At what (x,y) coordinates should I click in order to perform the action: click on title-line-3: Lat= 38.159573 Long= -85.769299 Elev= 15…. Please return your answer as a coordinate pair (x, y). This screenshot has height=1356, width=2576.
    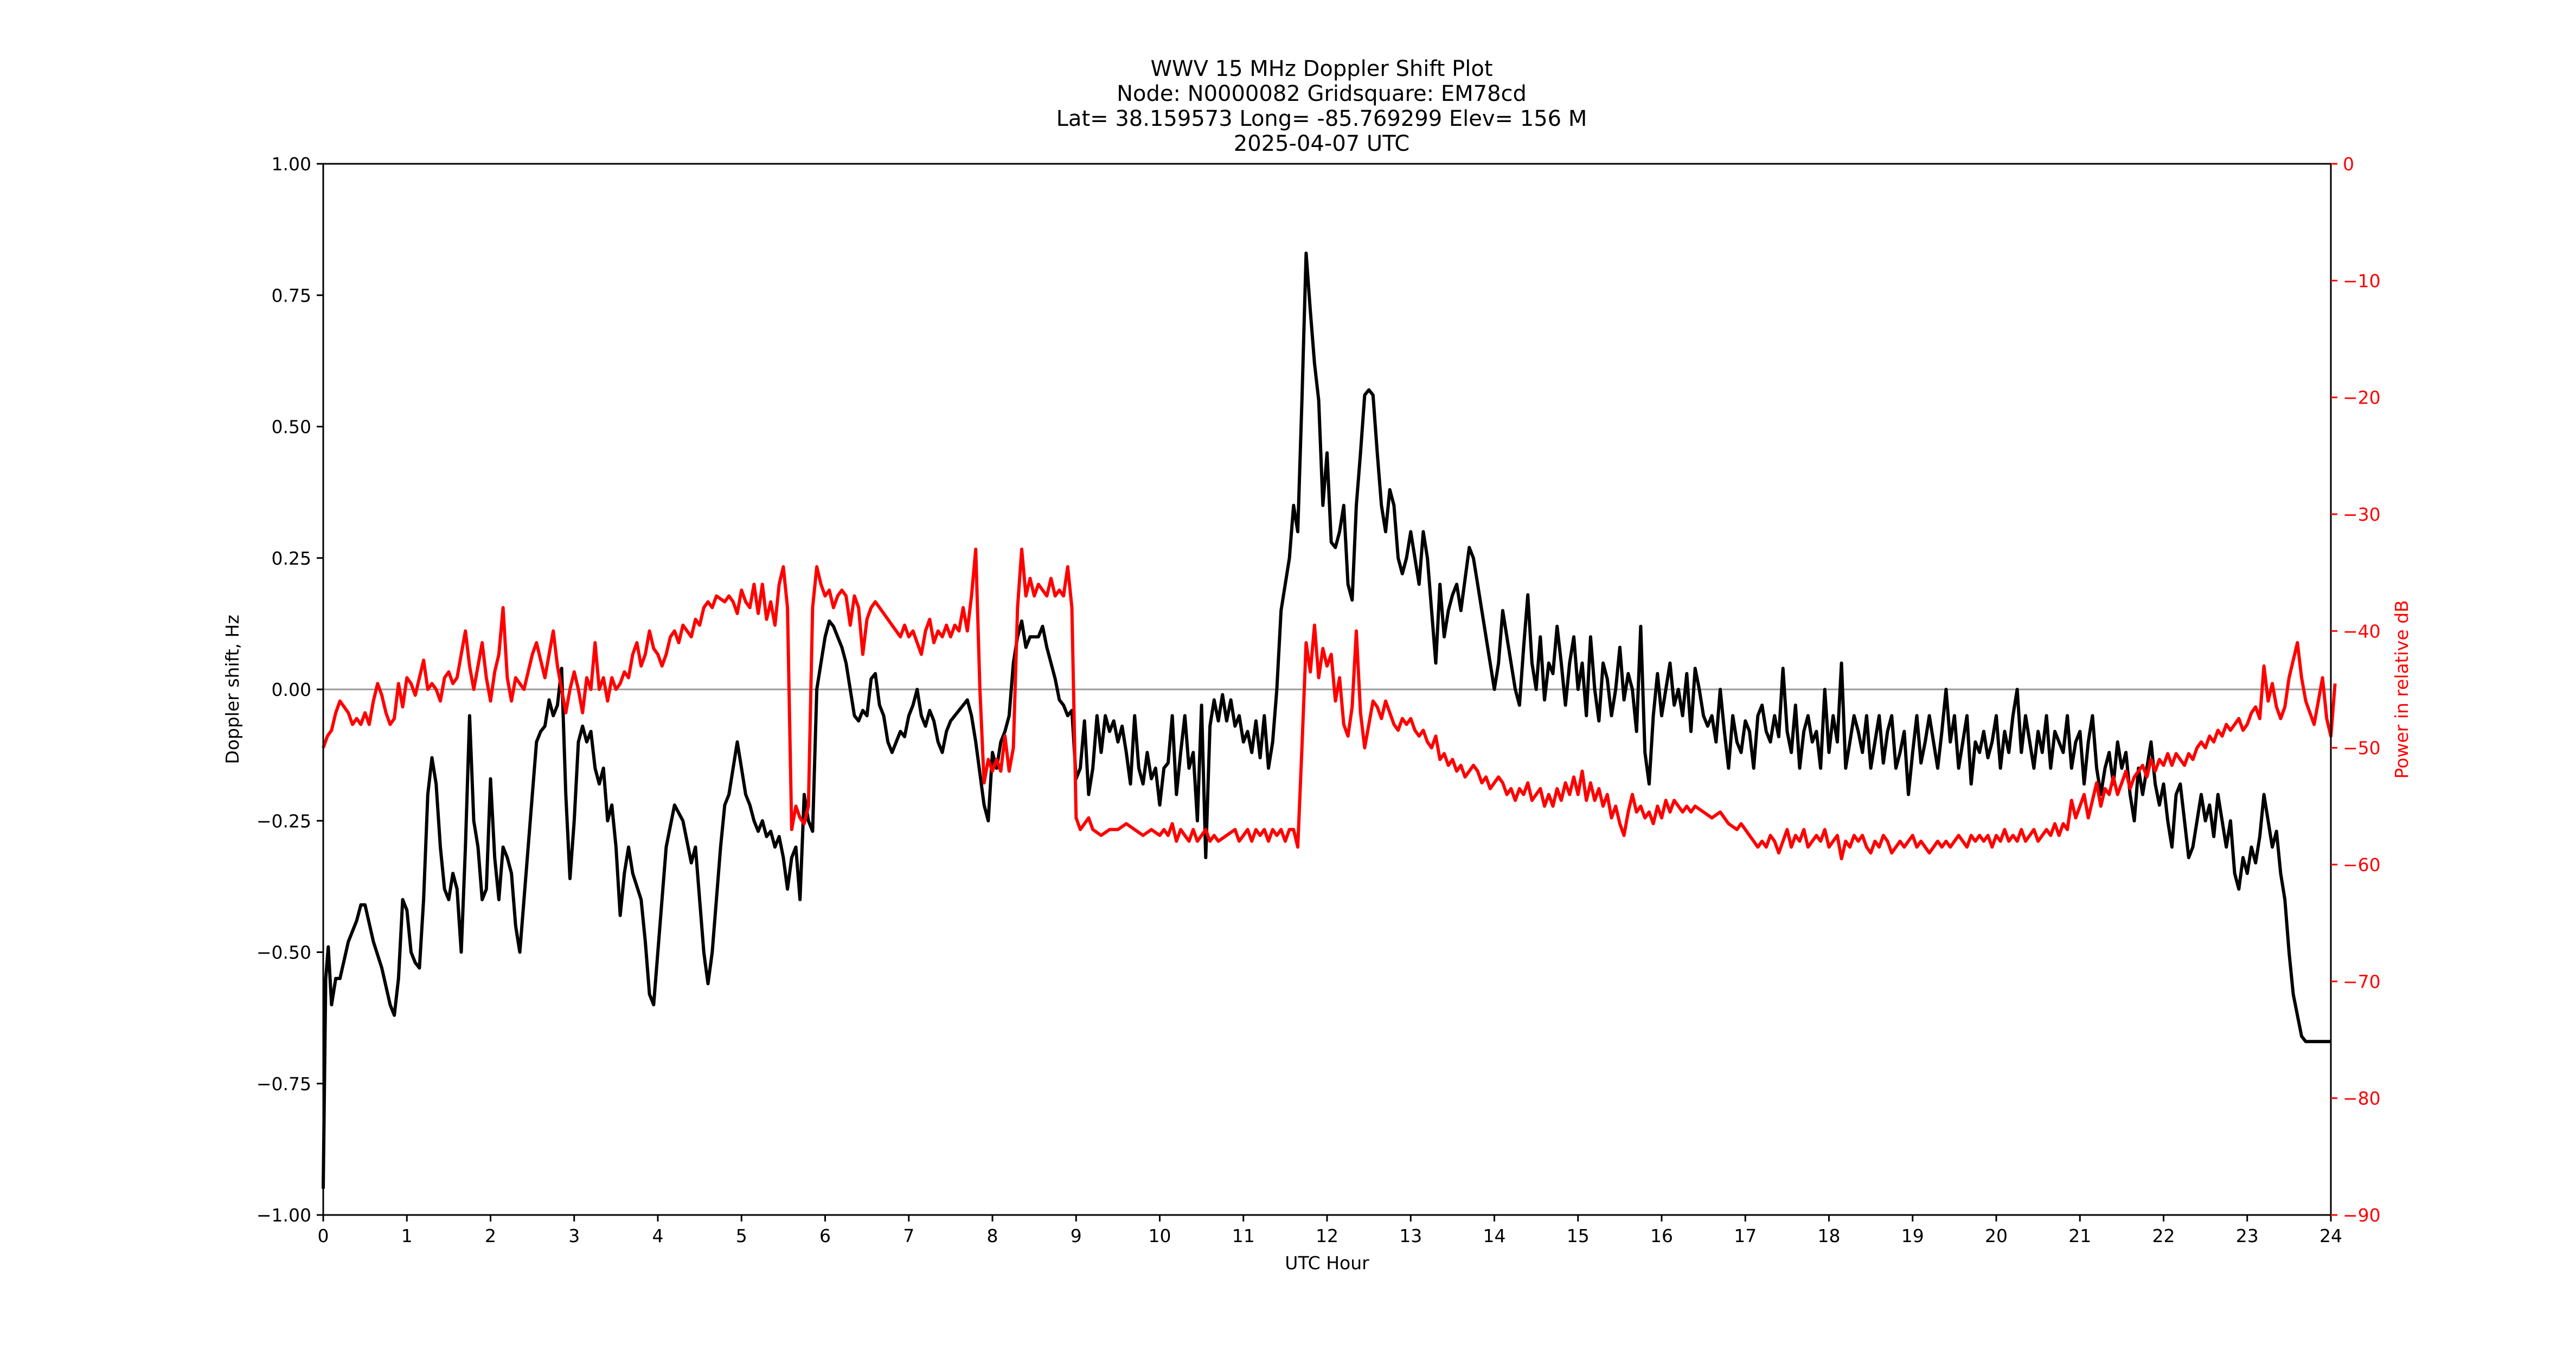
    Looking at the image, I should click on (1321, 118).